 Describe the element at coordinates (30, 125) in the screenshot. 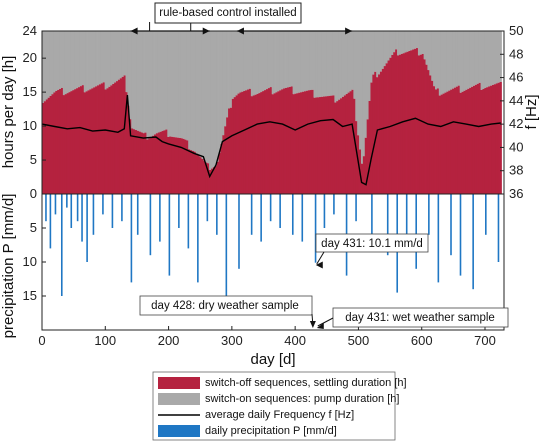

I see `y-left-tick-label: 10` at that location.